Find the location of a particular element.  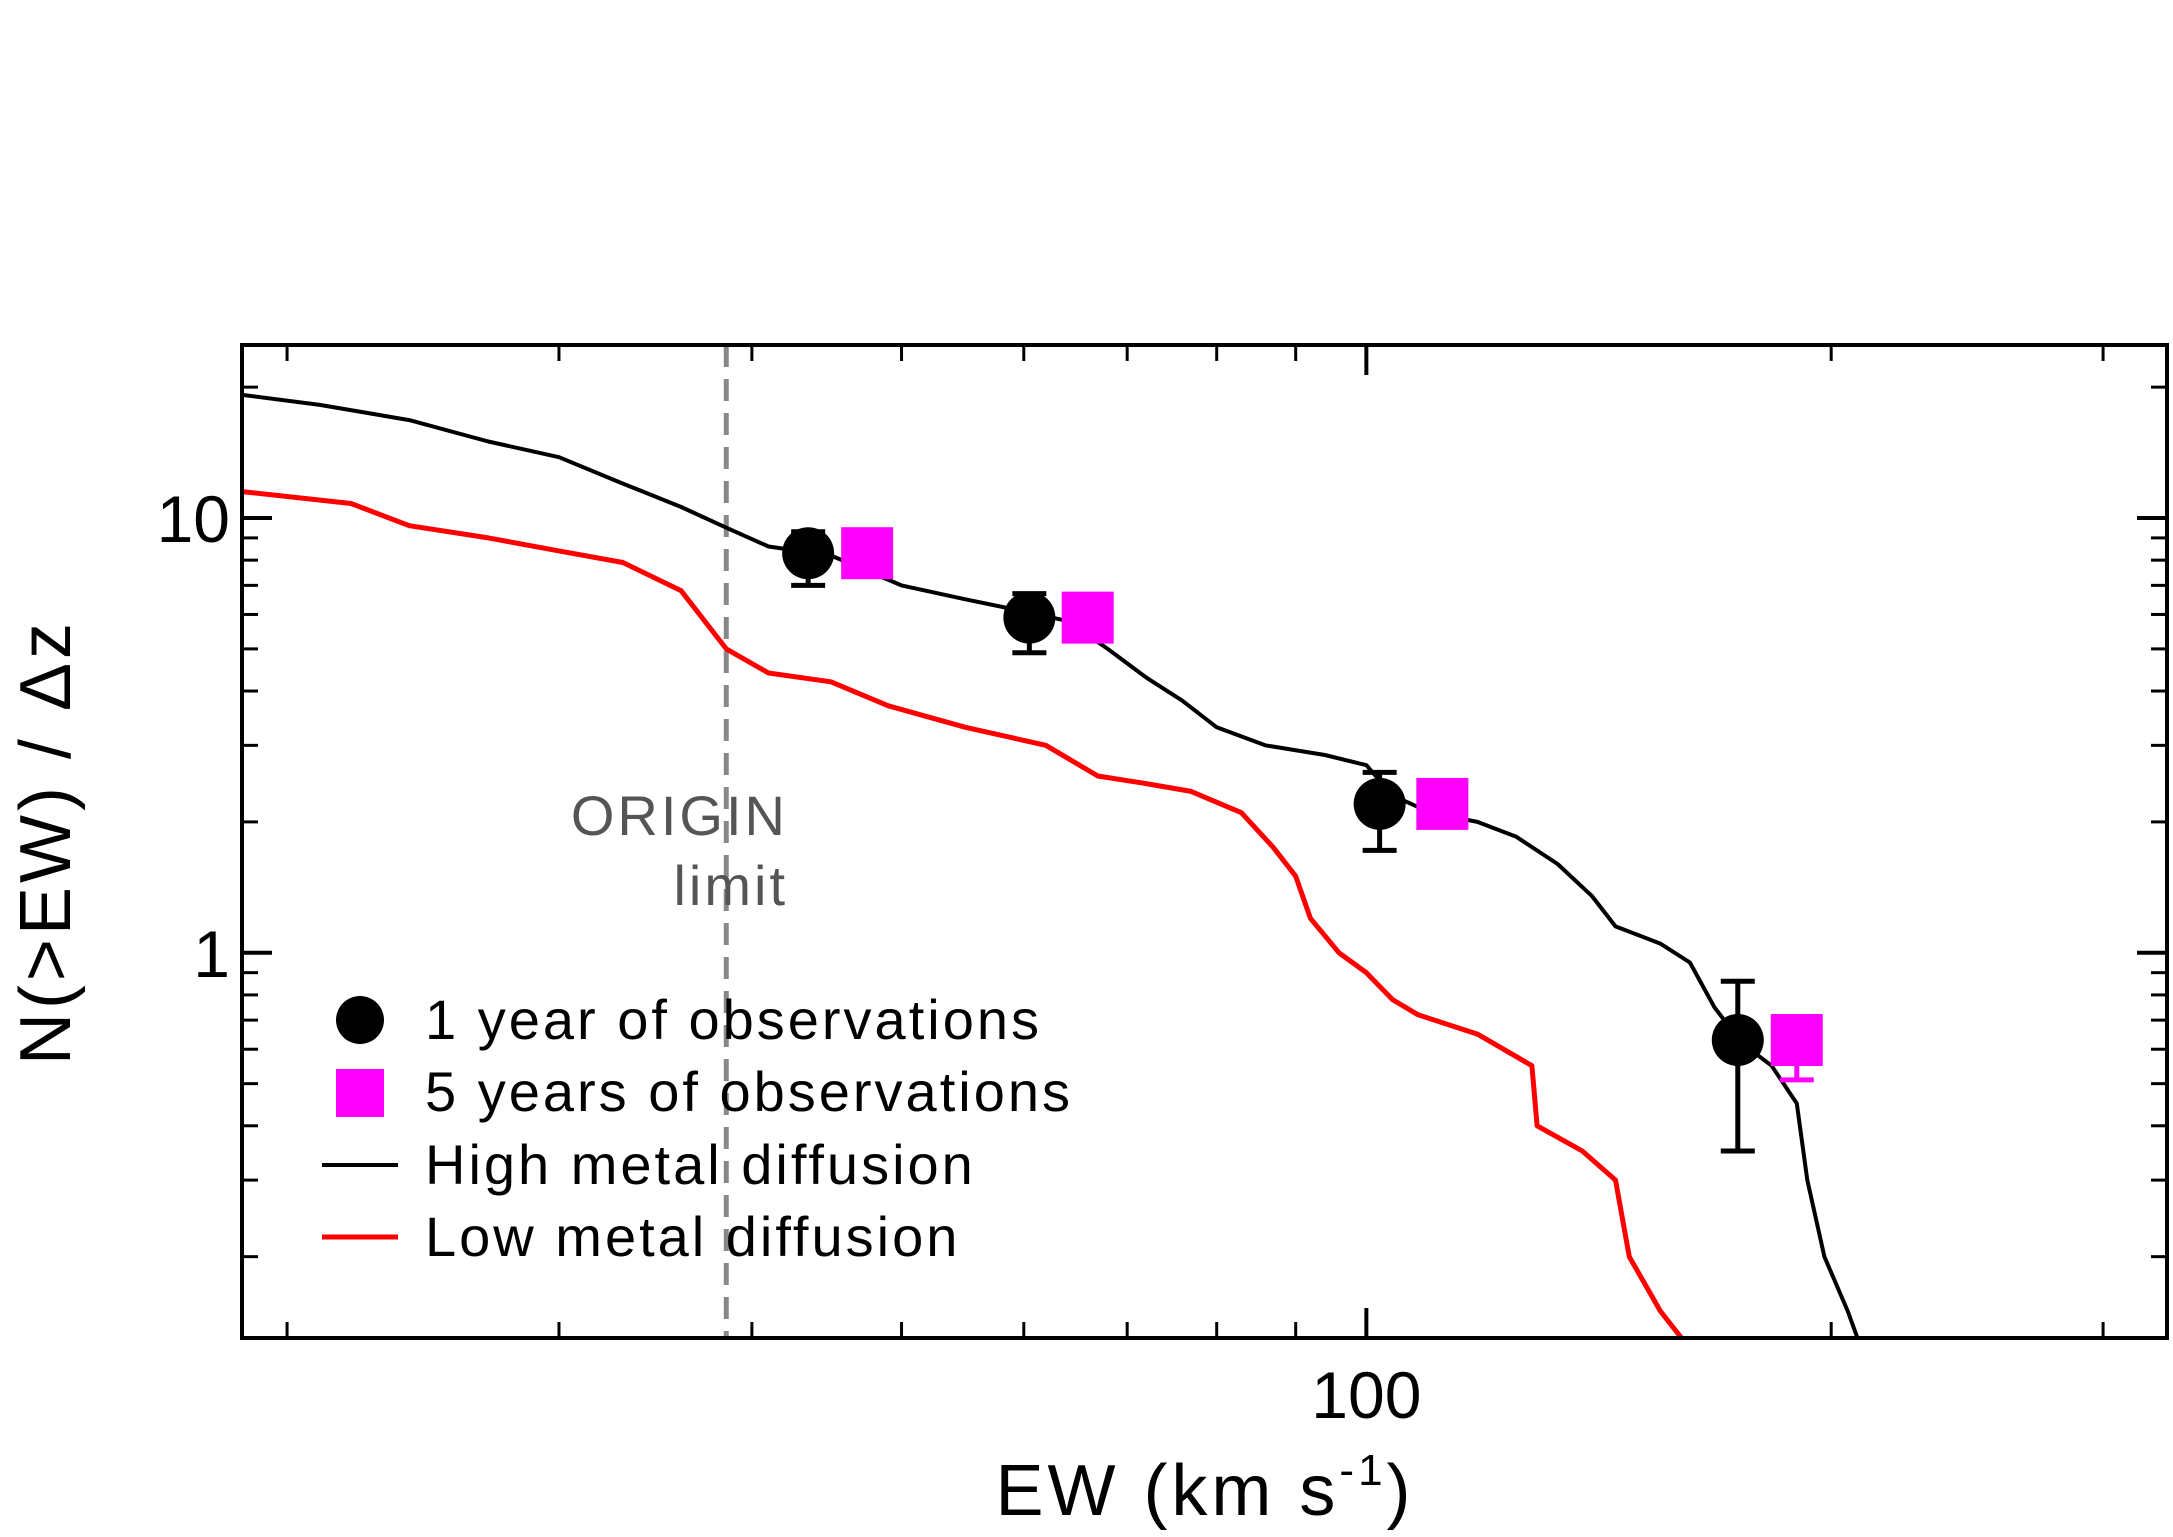

x-axis-tick-labels: 100 is located at coordinates (1366, 1395).